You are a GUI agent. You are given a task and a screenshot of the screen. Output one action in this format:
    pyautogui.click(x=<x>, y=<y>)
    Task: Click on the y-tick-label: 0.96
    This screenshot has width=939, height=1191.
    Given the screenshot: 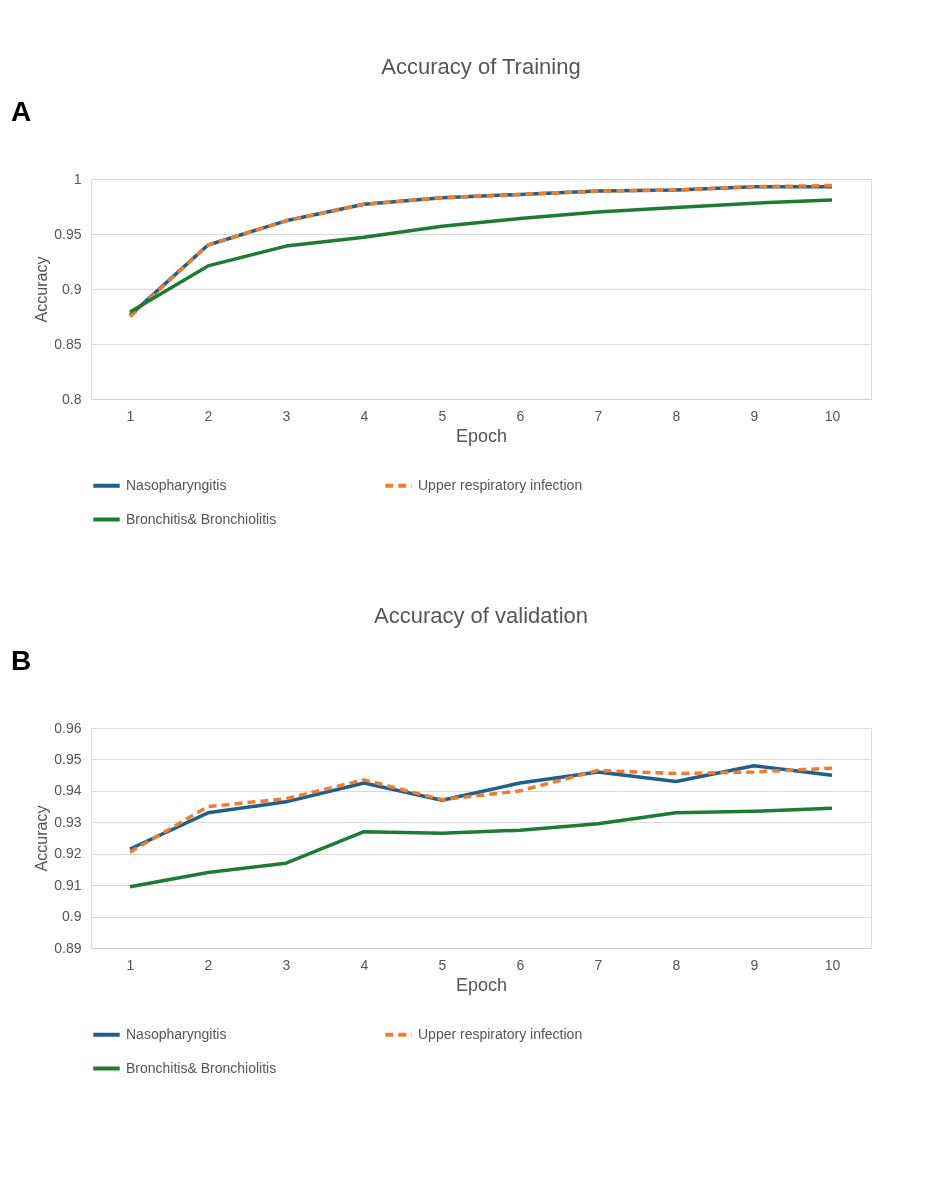 What is the action you would take?
    pyautogui.click(x=68, y=727)
    